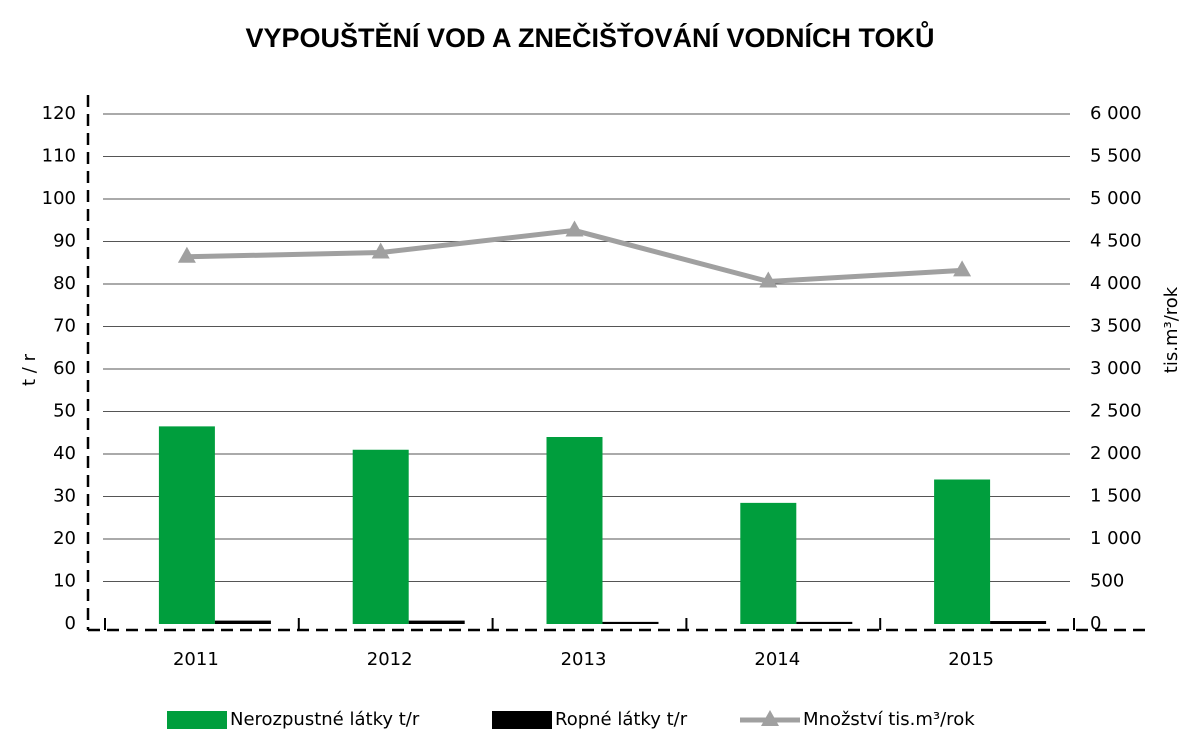 This screenshot has width=1195, height=743. I want to click on y-tick-label: 90, so click(64, 241).